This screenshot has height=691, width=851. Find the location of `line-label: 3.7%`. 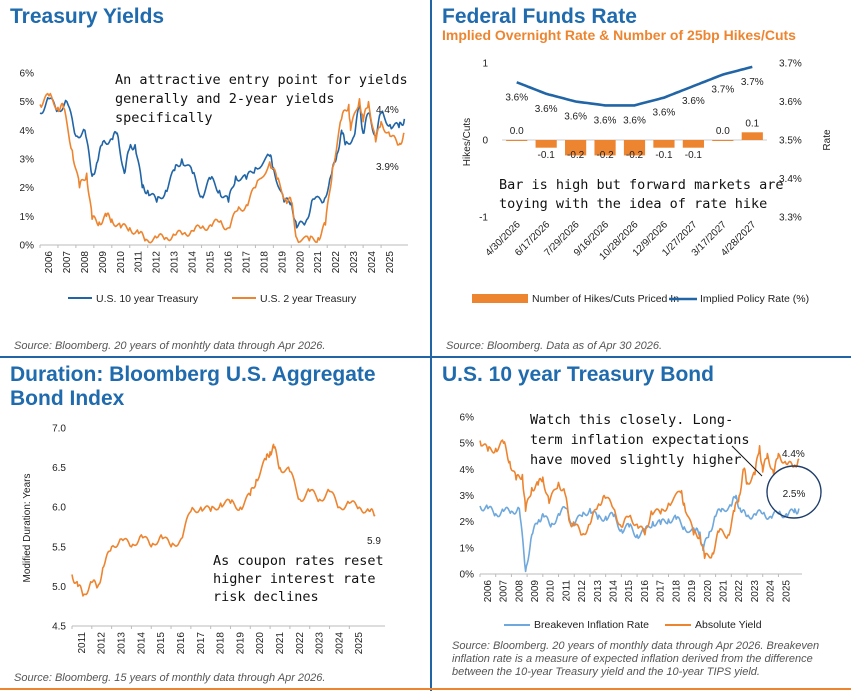

line-label: 3.7% is located at coordinates (752, 82).